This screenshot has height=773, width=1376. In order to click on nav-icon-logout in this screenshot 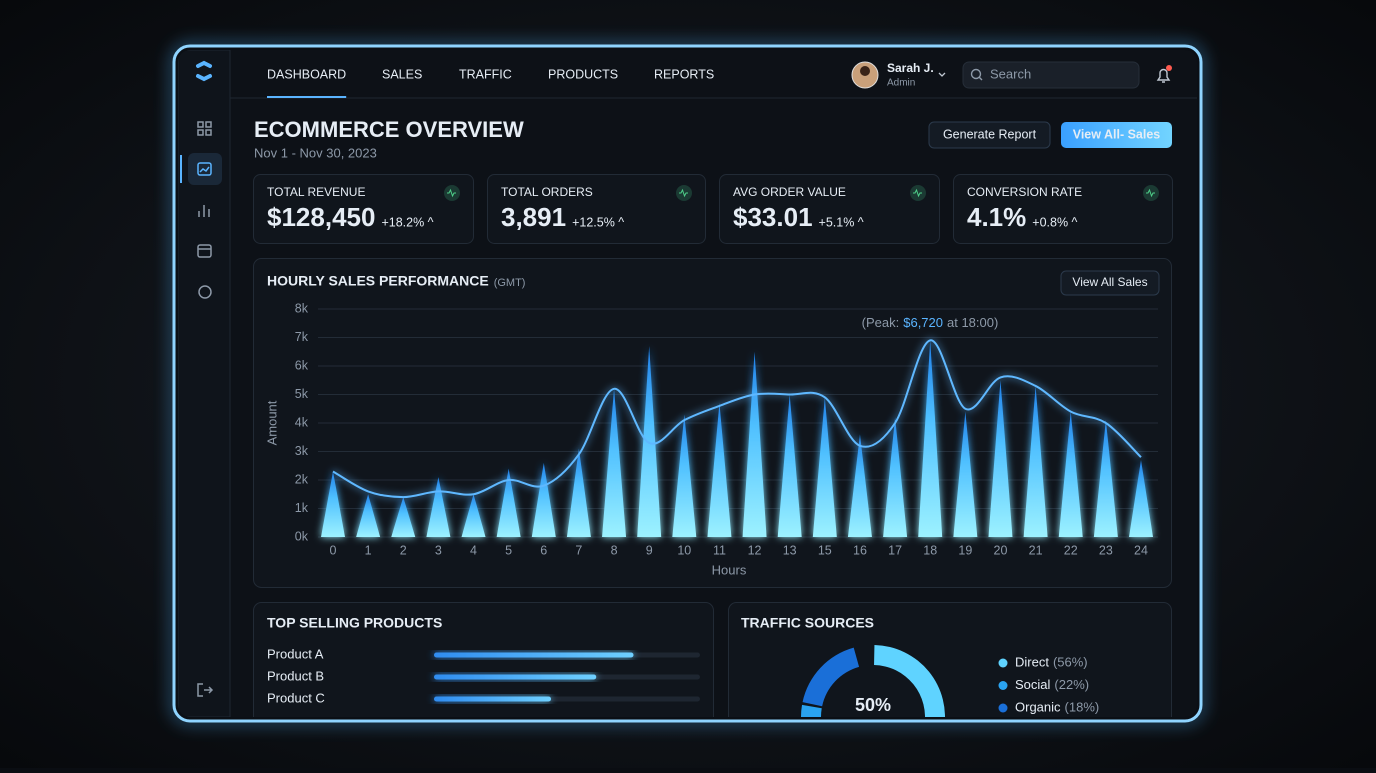, I will do `click(205, 690)`.